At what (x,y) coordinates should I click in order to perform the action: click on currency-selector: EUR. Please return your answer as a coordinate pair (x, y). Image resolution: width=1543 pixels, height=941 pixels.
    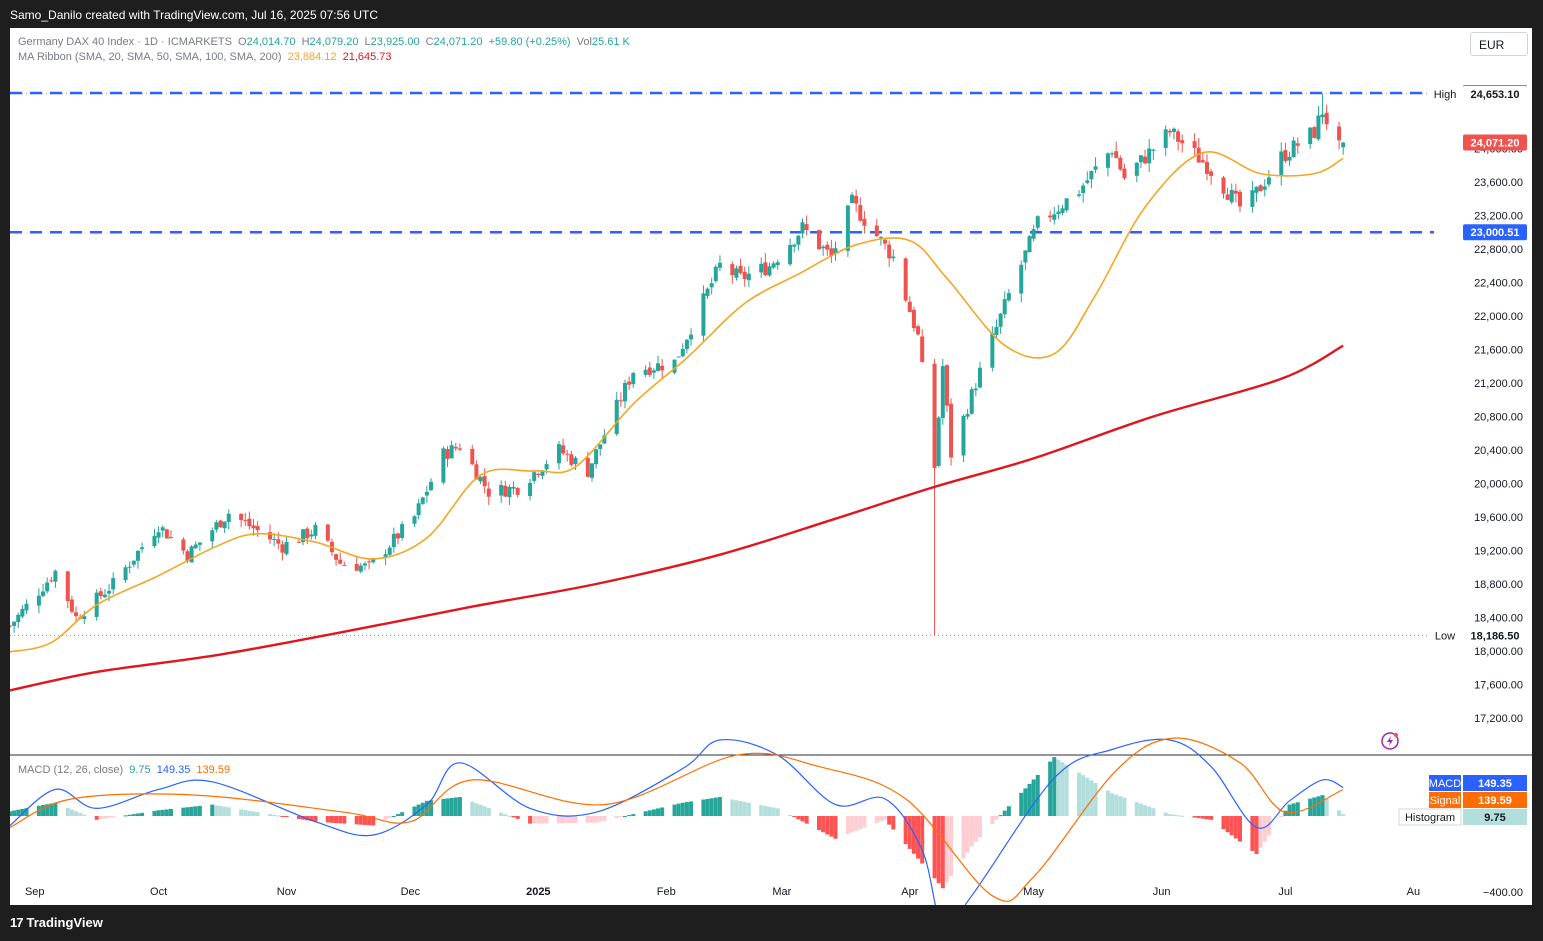
    Looking at the image, I should click on (1499, 44).